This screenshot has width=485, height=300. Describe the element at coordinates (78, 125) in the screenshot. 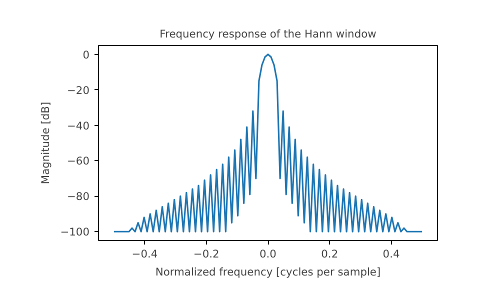

I see `y-tick-label: −40` at that location.